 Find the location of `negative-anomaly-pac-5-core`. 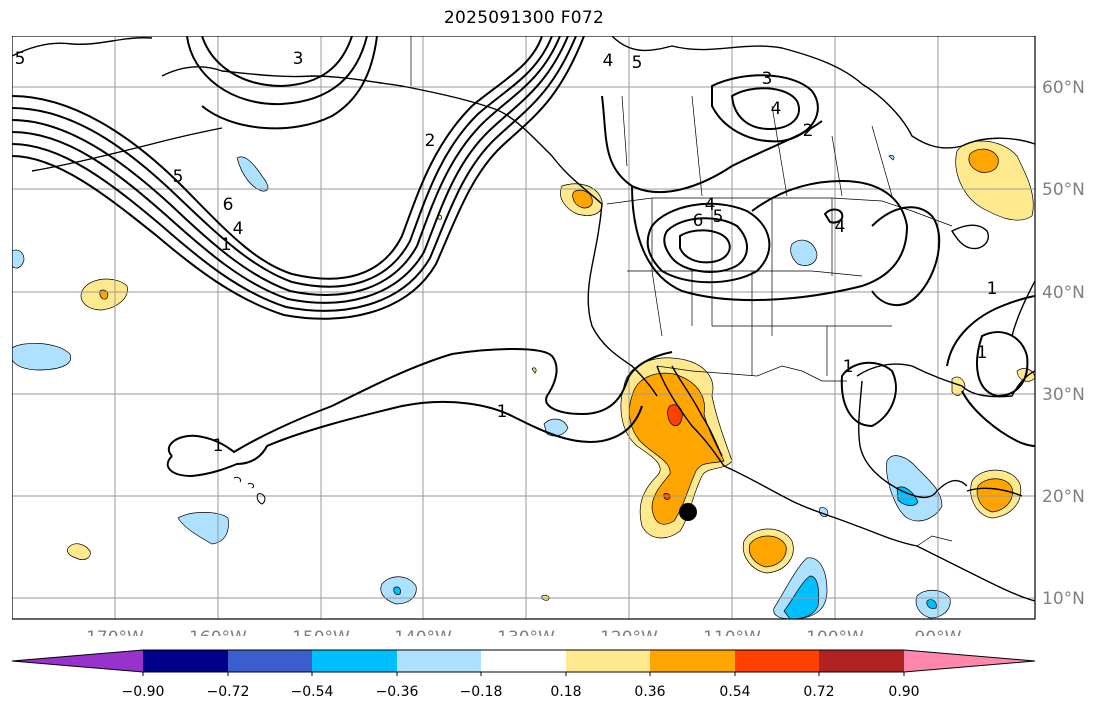

negative-anomaly-pac-5-core is located at coordinates (397, 590).